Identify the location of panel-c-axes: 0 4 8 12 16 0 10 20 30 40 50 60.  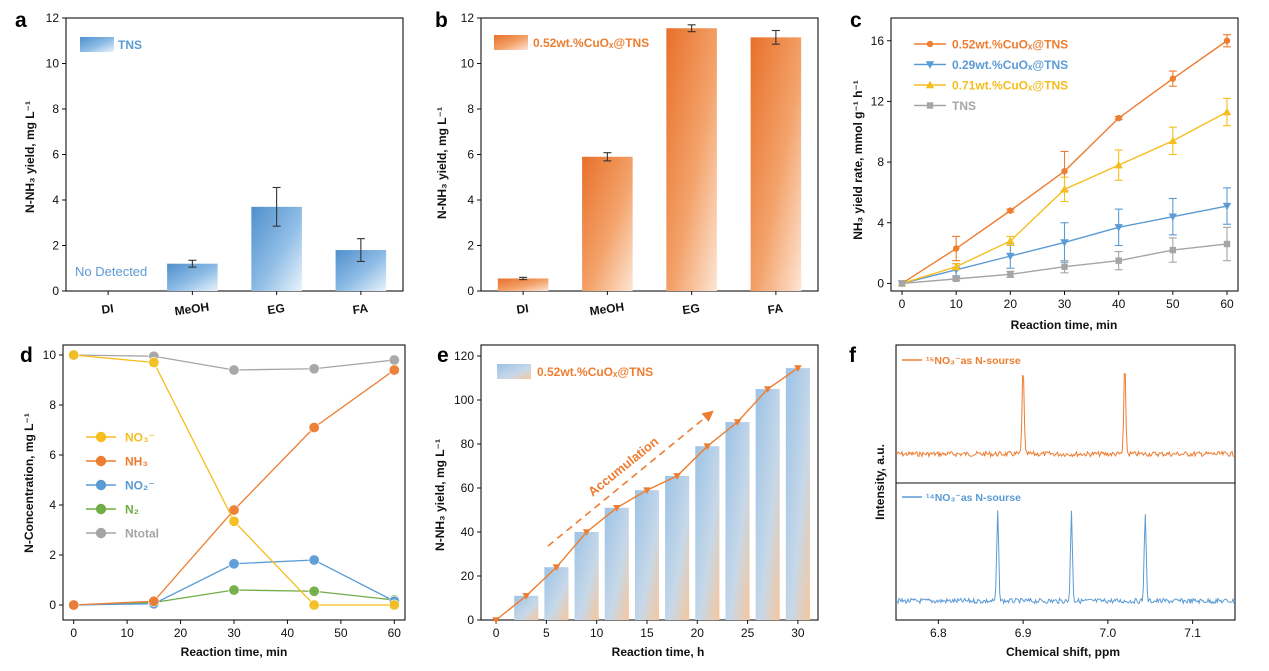
(1055, 164).